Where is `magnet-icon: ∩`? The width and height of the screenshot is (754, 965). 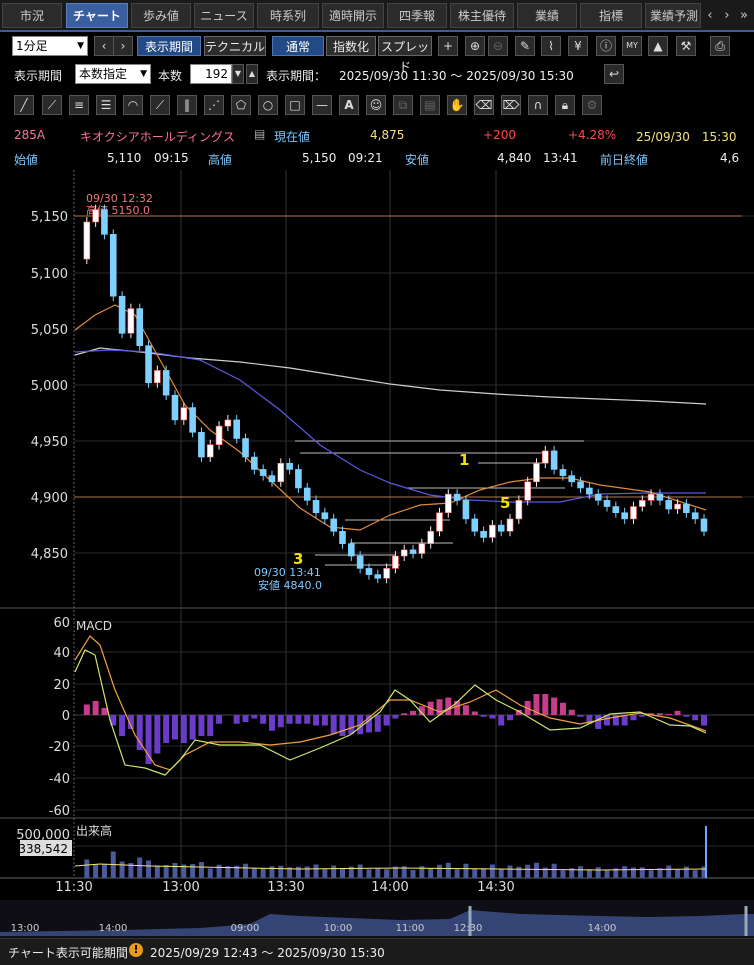
magnet-icon: ∩ is located at coordinates (538, 105).